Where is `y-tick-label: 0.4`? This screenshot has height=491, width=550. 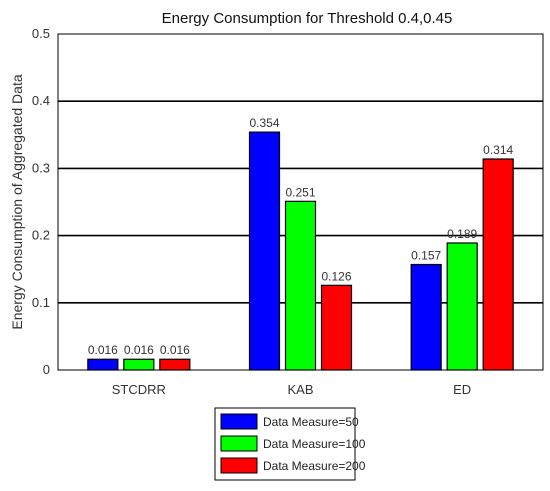
y-tick-label: 0.4 is located at coordinates (41, 100).